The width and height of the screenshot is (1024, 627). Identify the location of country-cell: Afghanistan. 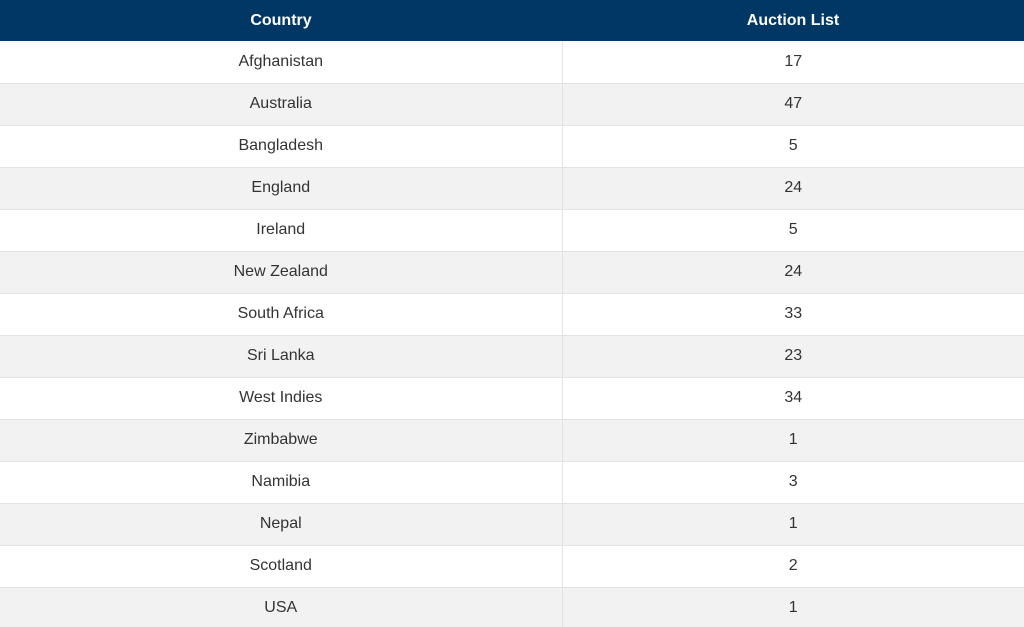
(281, 62).